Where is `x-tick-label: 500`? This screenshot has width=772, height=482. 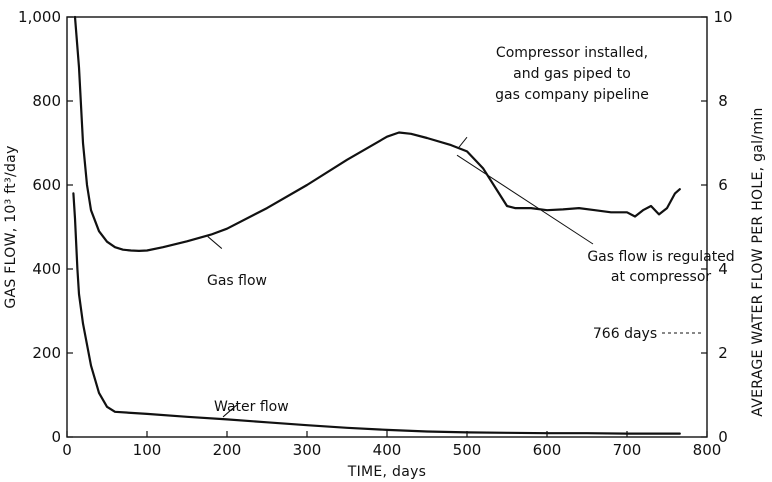 x-tick-label: 500 is located at coordinates (467, 450).